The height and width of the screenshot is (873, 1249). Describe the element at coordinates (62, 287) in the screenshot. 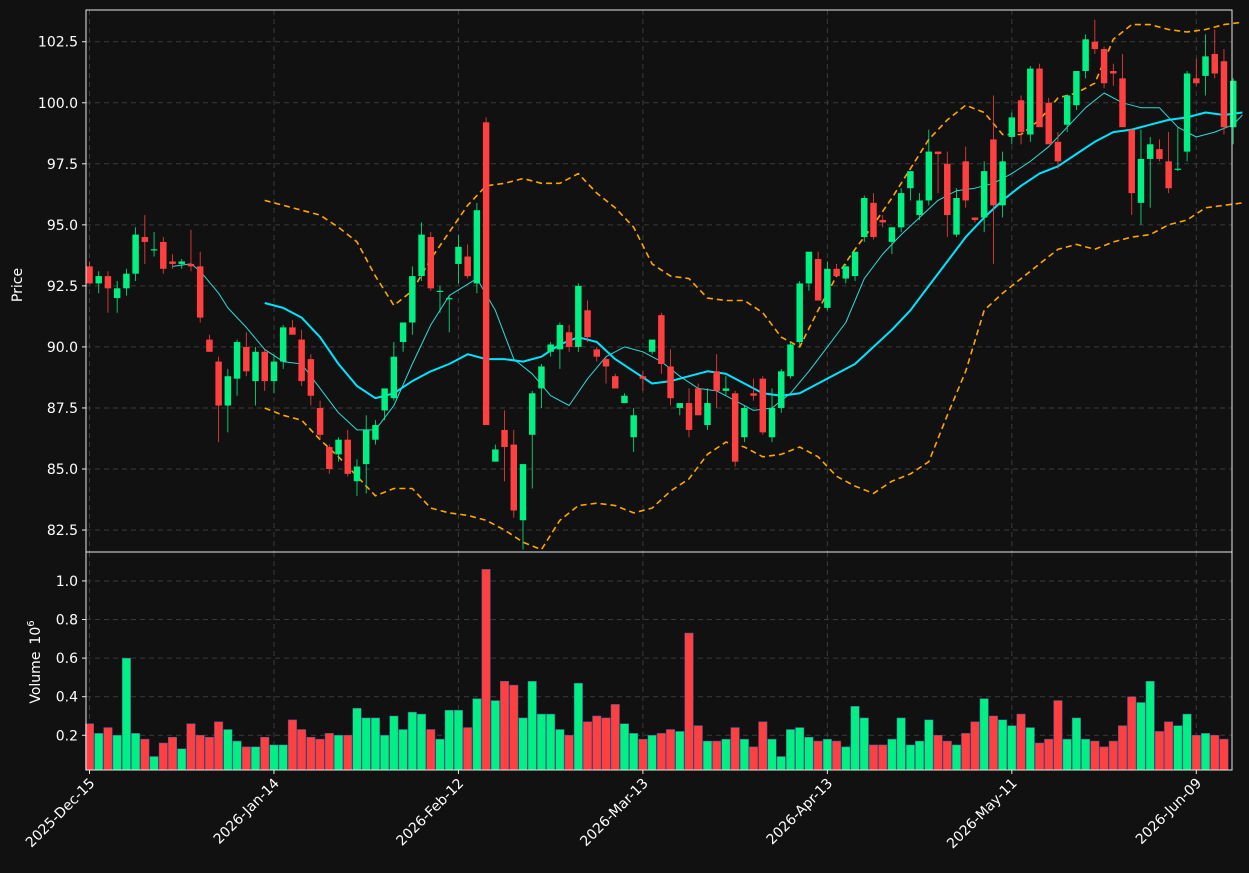

I see `price-y-ticks: 82.5 85.0 87.5 90.0 92.5 95.0 97.5 100.0 102.5` at that location.